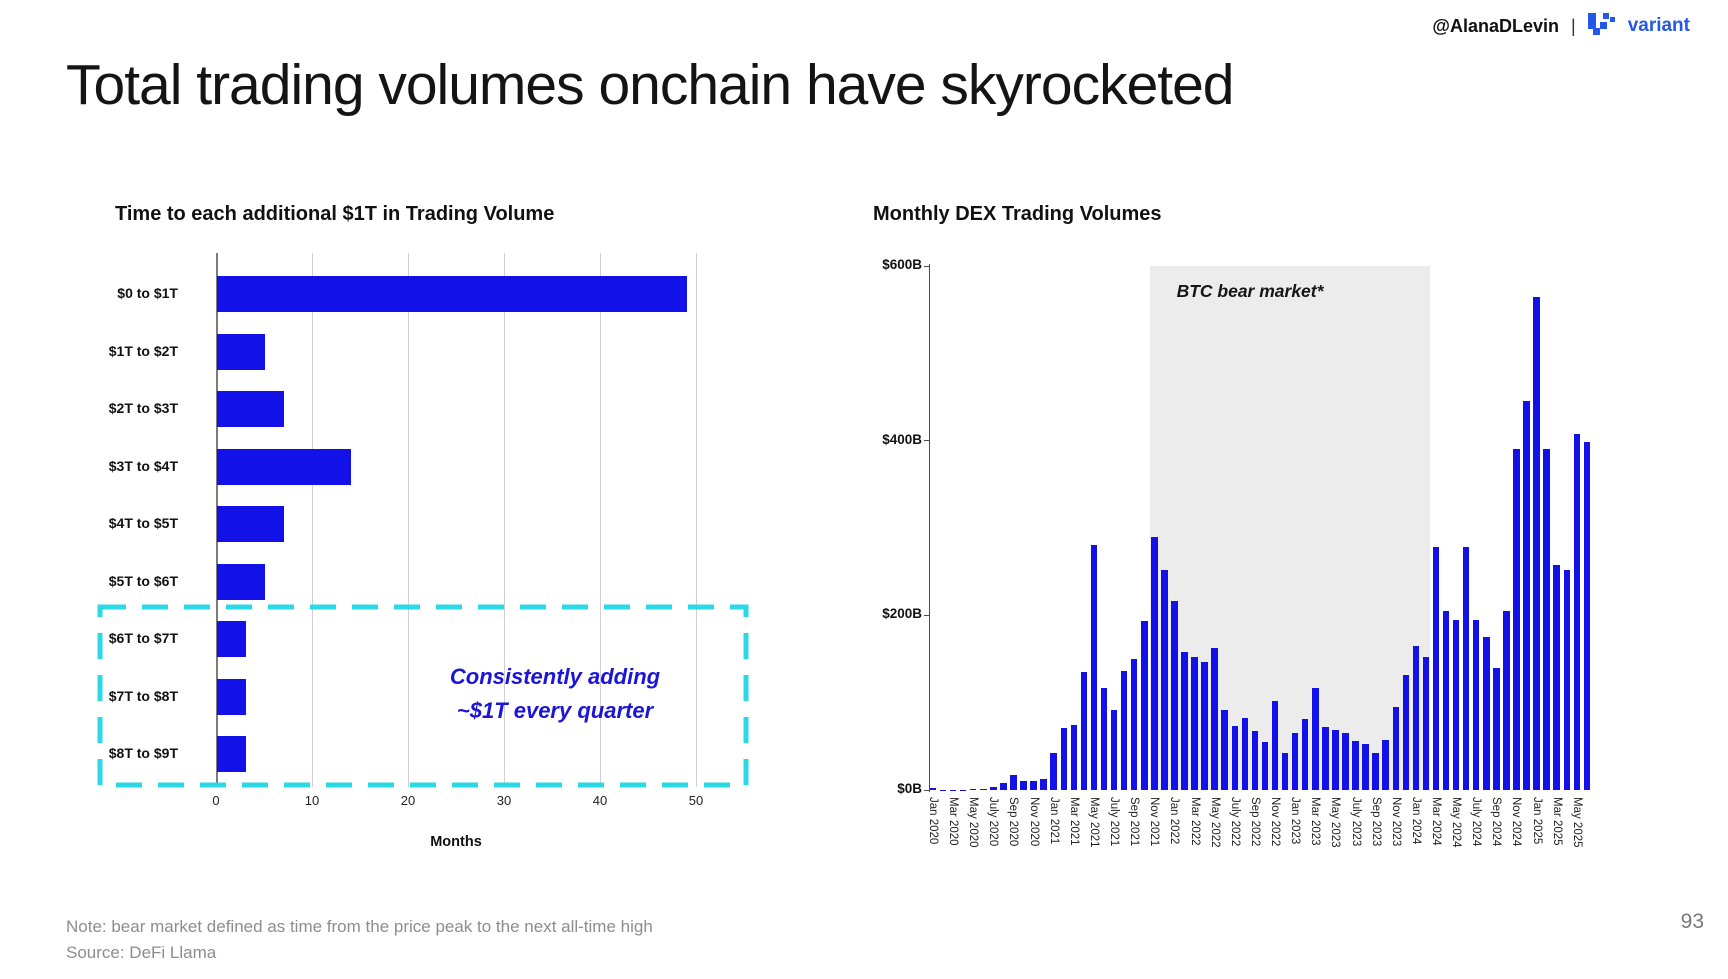  I want to click on x-tick-label: Jan 2025, so click(1536, 821).